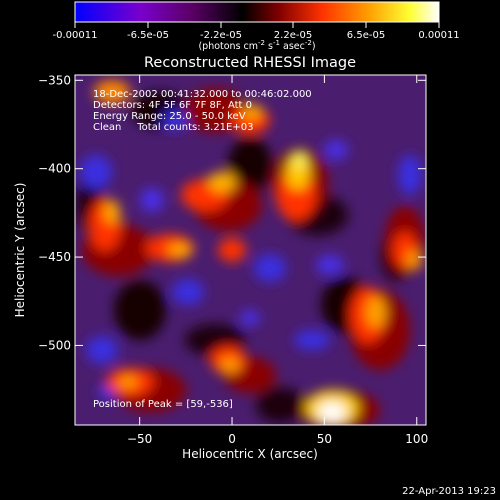  Describe the element at coordinates (256, 45) in the screenshot. I see `colorbar-unit-label: (photons cm-2 s-1 asec-2)` at that location.